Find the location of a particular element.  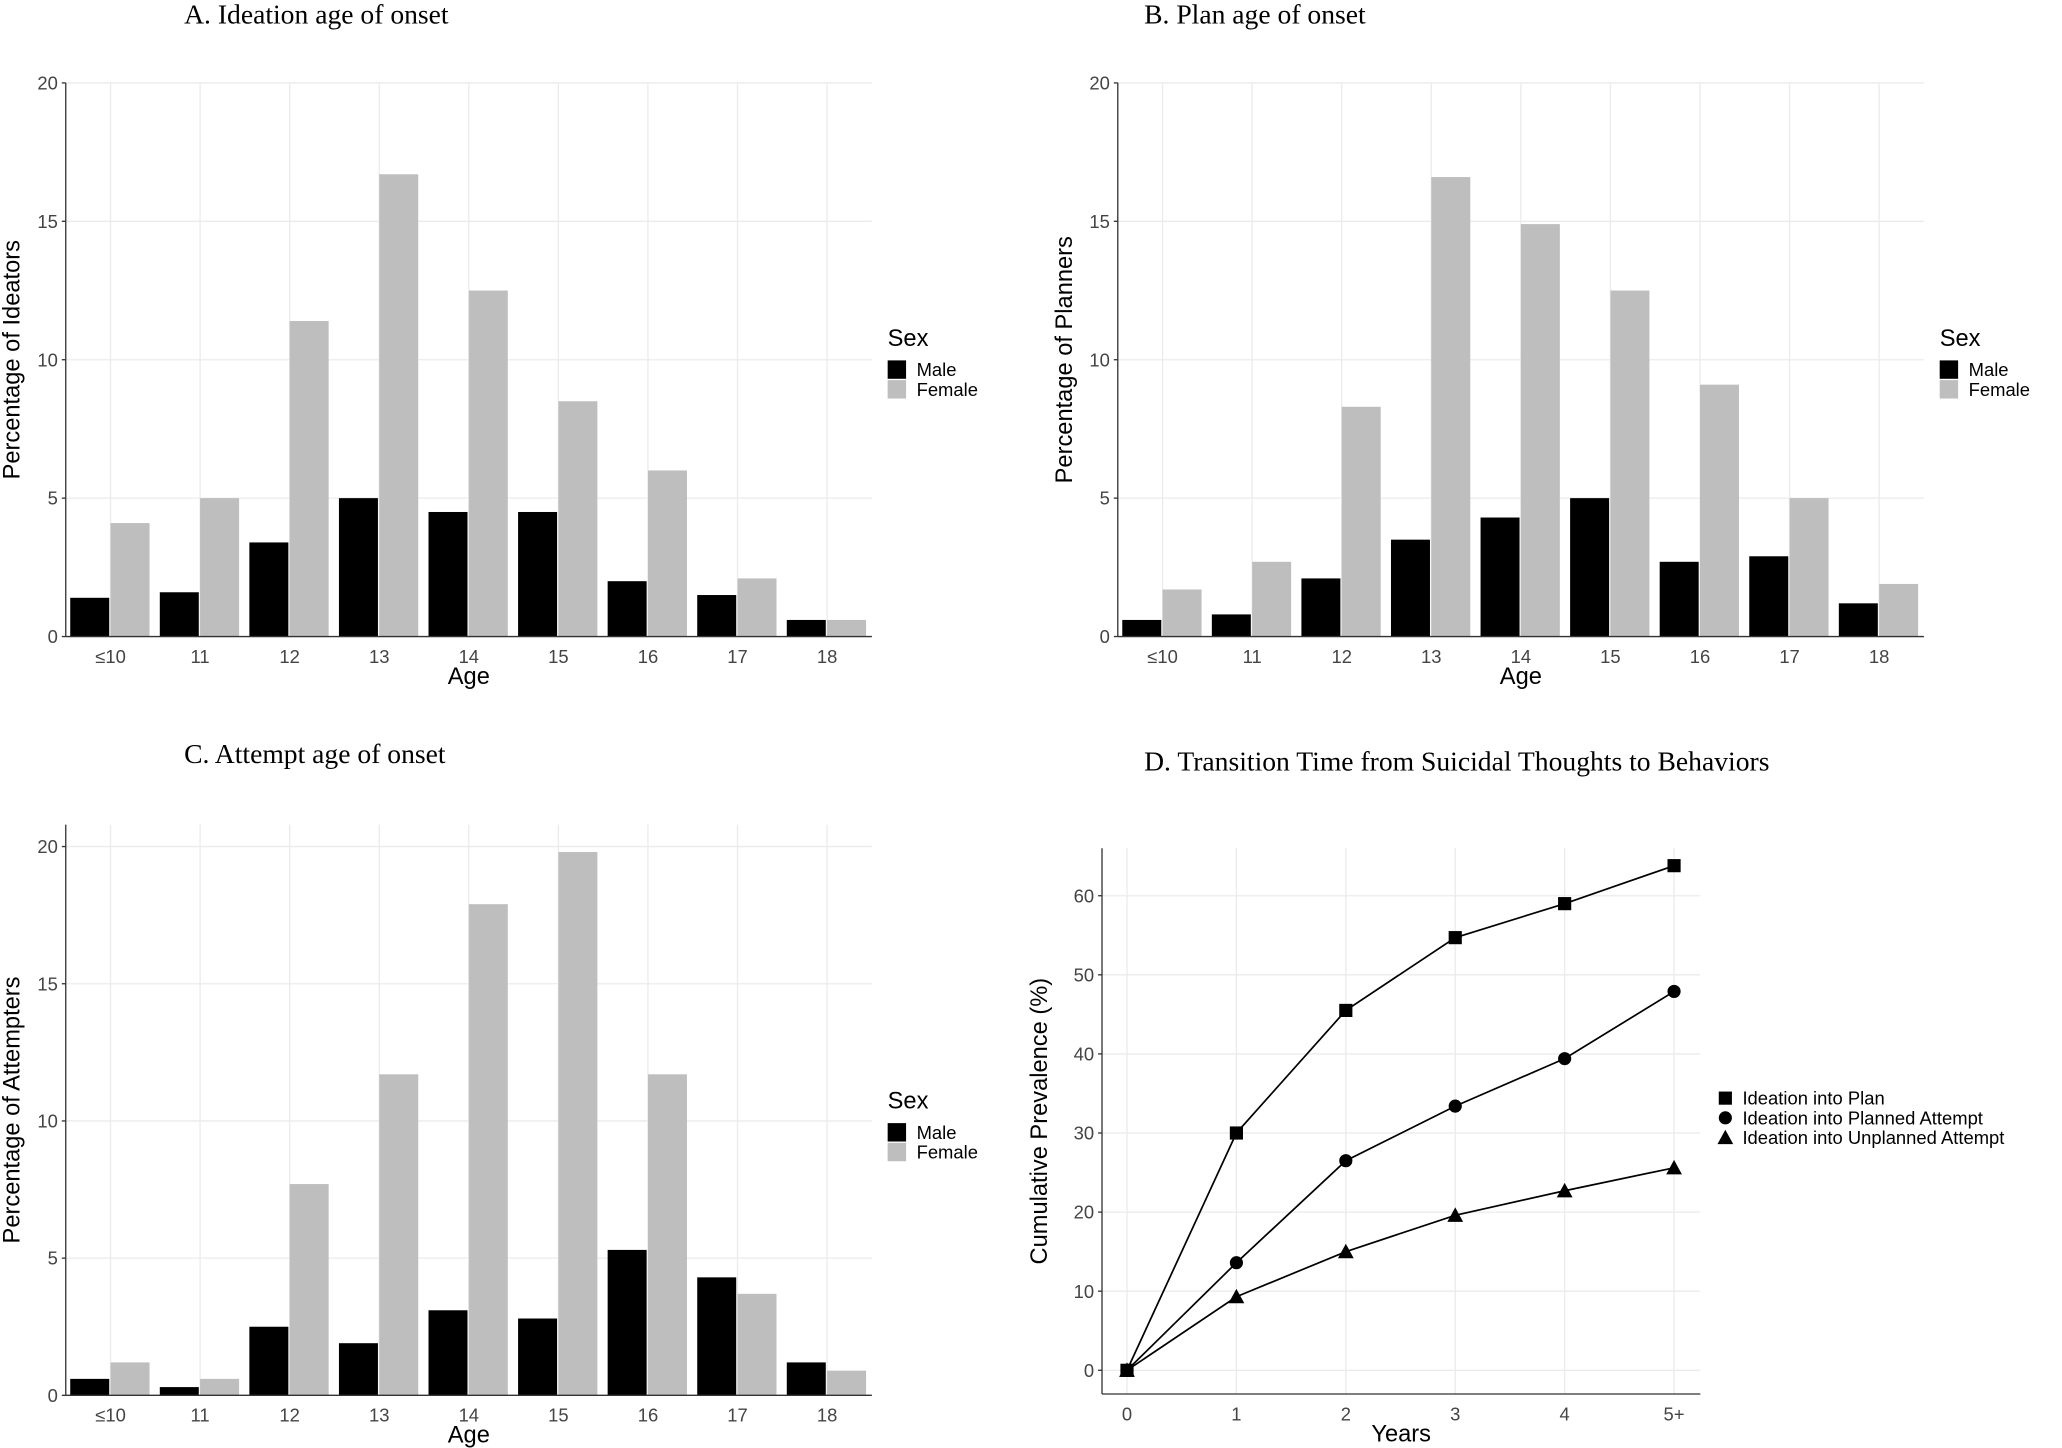

x-tick-label: 2 is located at coordinates (1346, 1413).